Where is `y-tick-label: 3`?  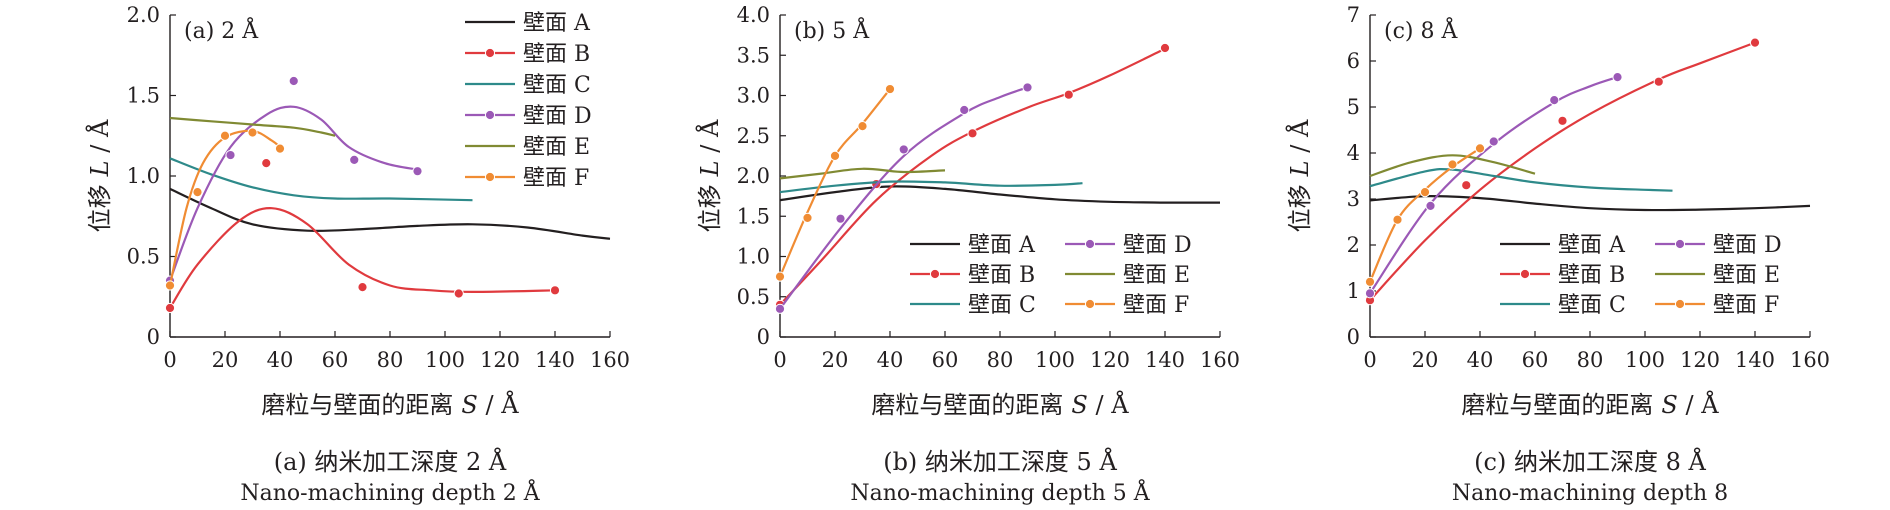 y-tick-label: 3 is located at coordinates (1353, 199).